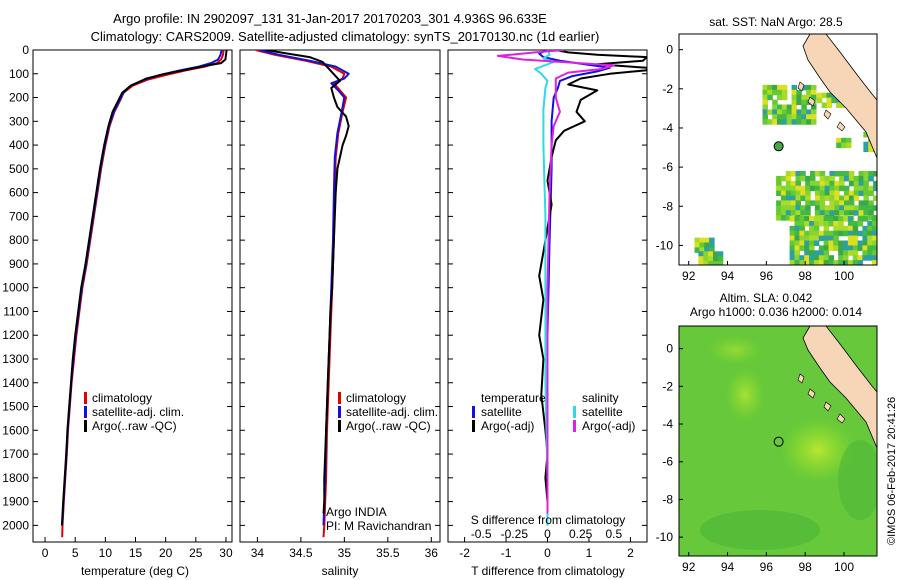 The height and width of the screenshot is (580, 900). What do you see at coordinates (507, 426) in the screenshot?
I see `legend-label-t-argo: Argo(-adj)` at bounding box center [507, 426].